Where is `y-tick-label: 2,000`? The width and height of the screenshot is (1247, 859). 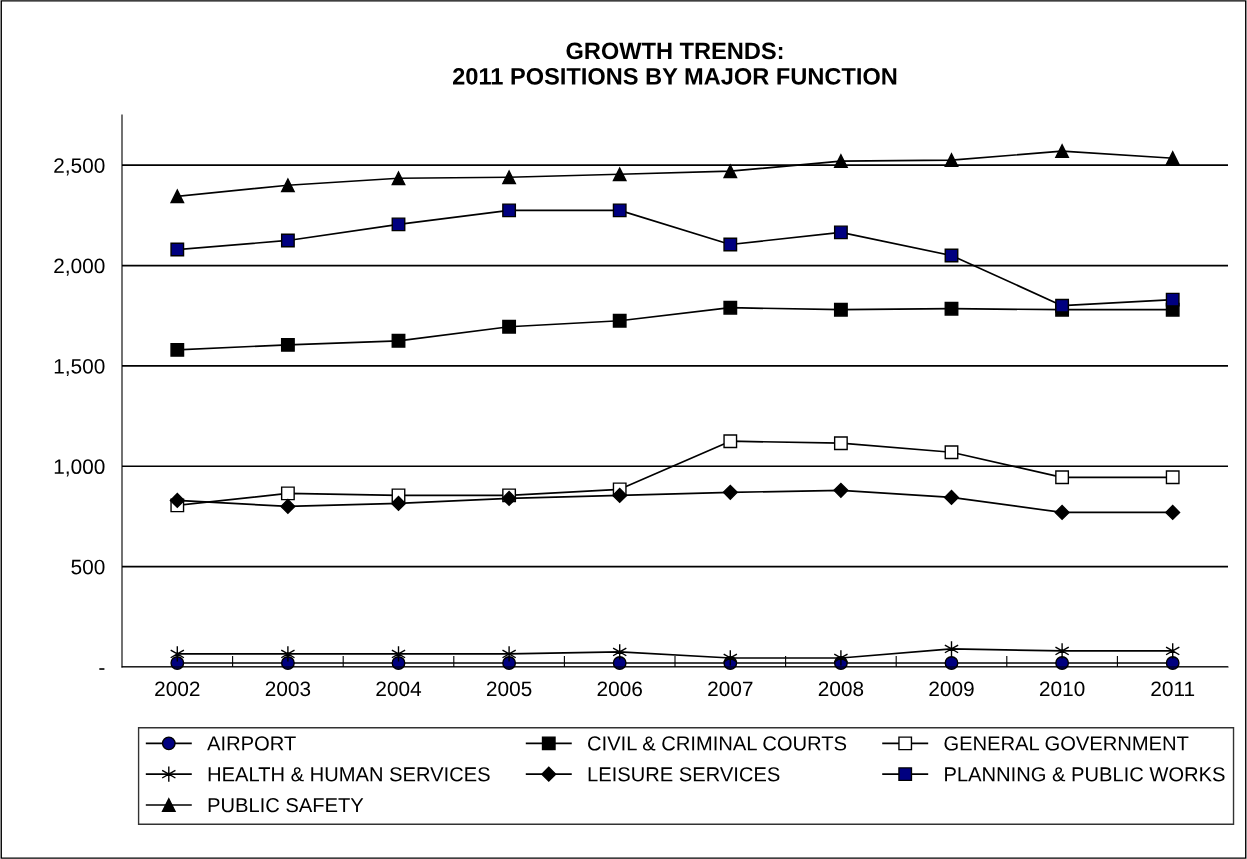
y-tick-label: 2,000 is located at coordinates (79, 267).